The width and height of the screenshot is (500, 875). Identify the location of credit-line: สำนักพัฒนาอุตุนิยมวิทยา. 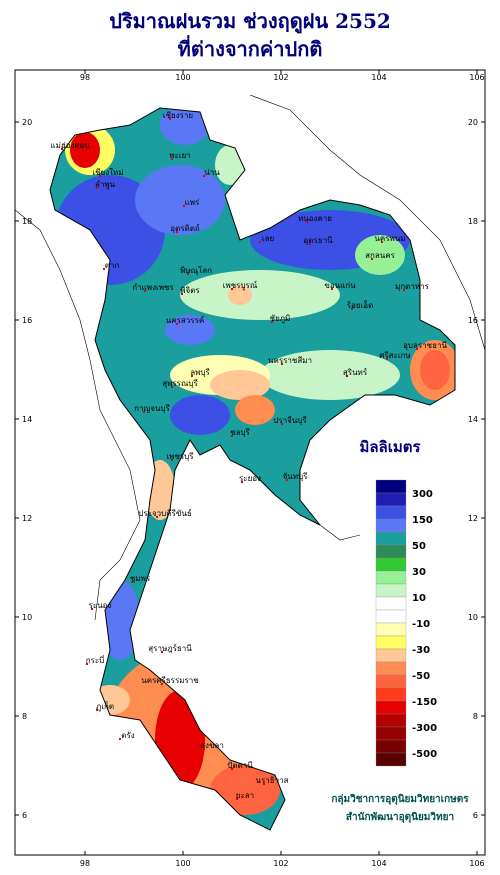
(400, 817).